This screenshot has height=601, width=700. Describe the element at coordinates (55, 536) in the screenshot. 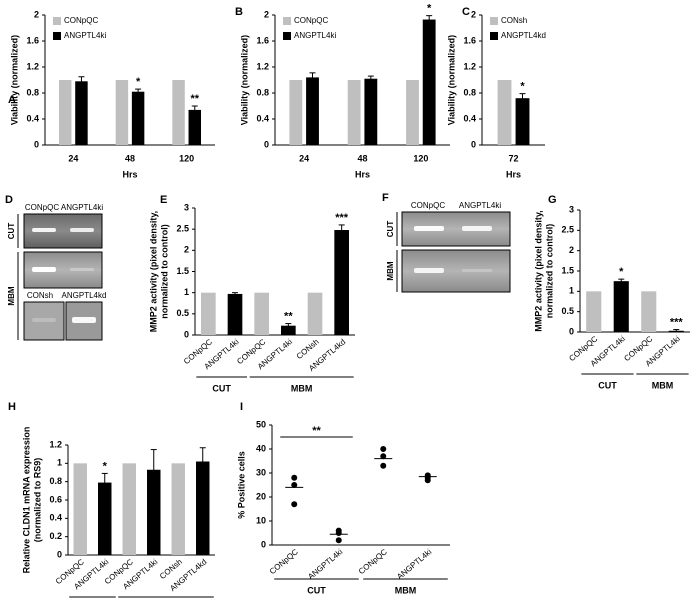

I see `y-tick-label: 0.2` at that location.